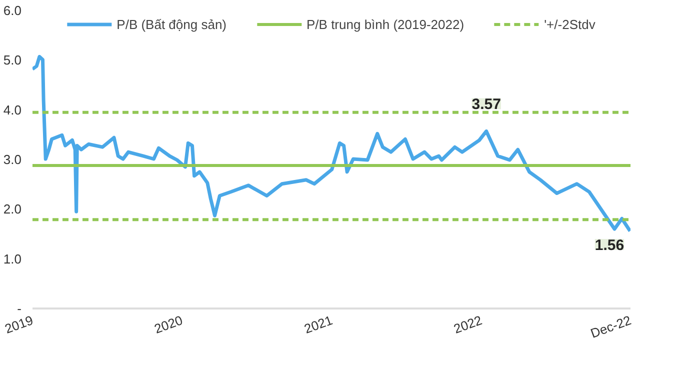 This screenshot has width=700, height=366. I want to click on x-tick-label: Dec-22, so click(611, 326).